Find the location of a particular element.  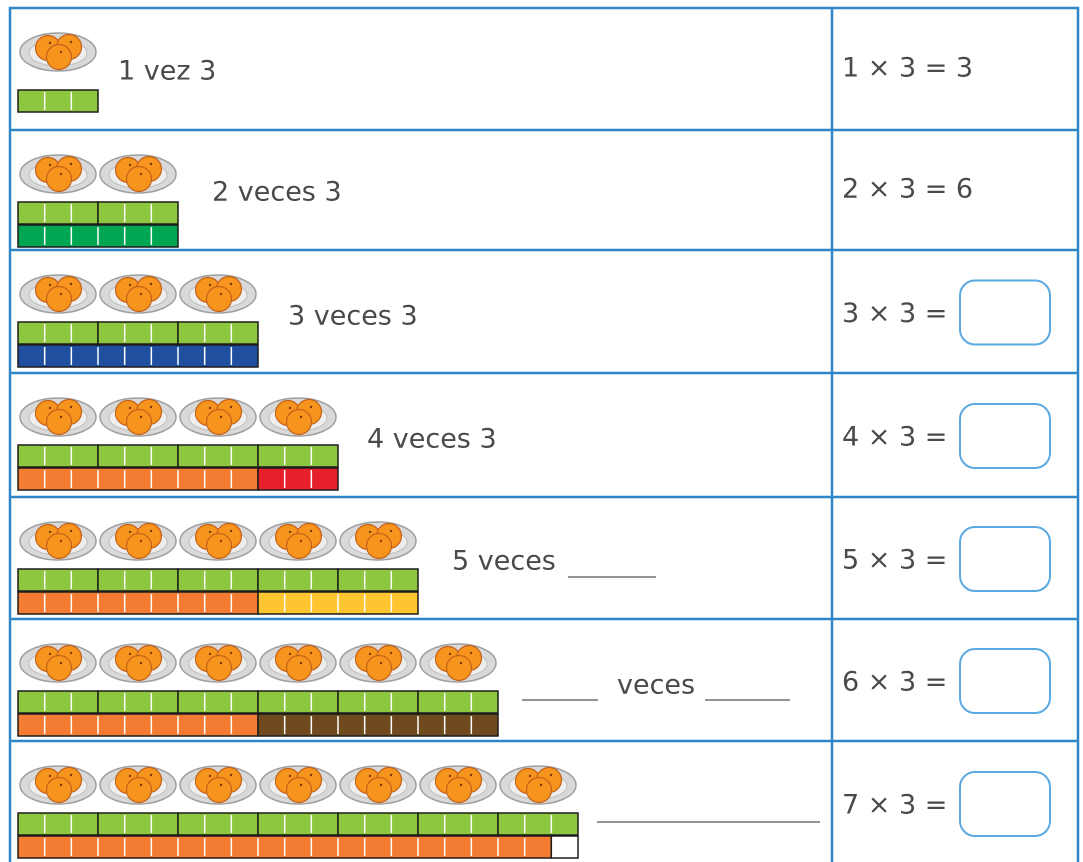

equation: 3 × 3 = is located at coordinates (894, 313).